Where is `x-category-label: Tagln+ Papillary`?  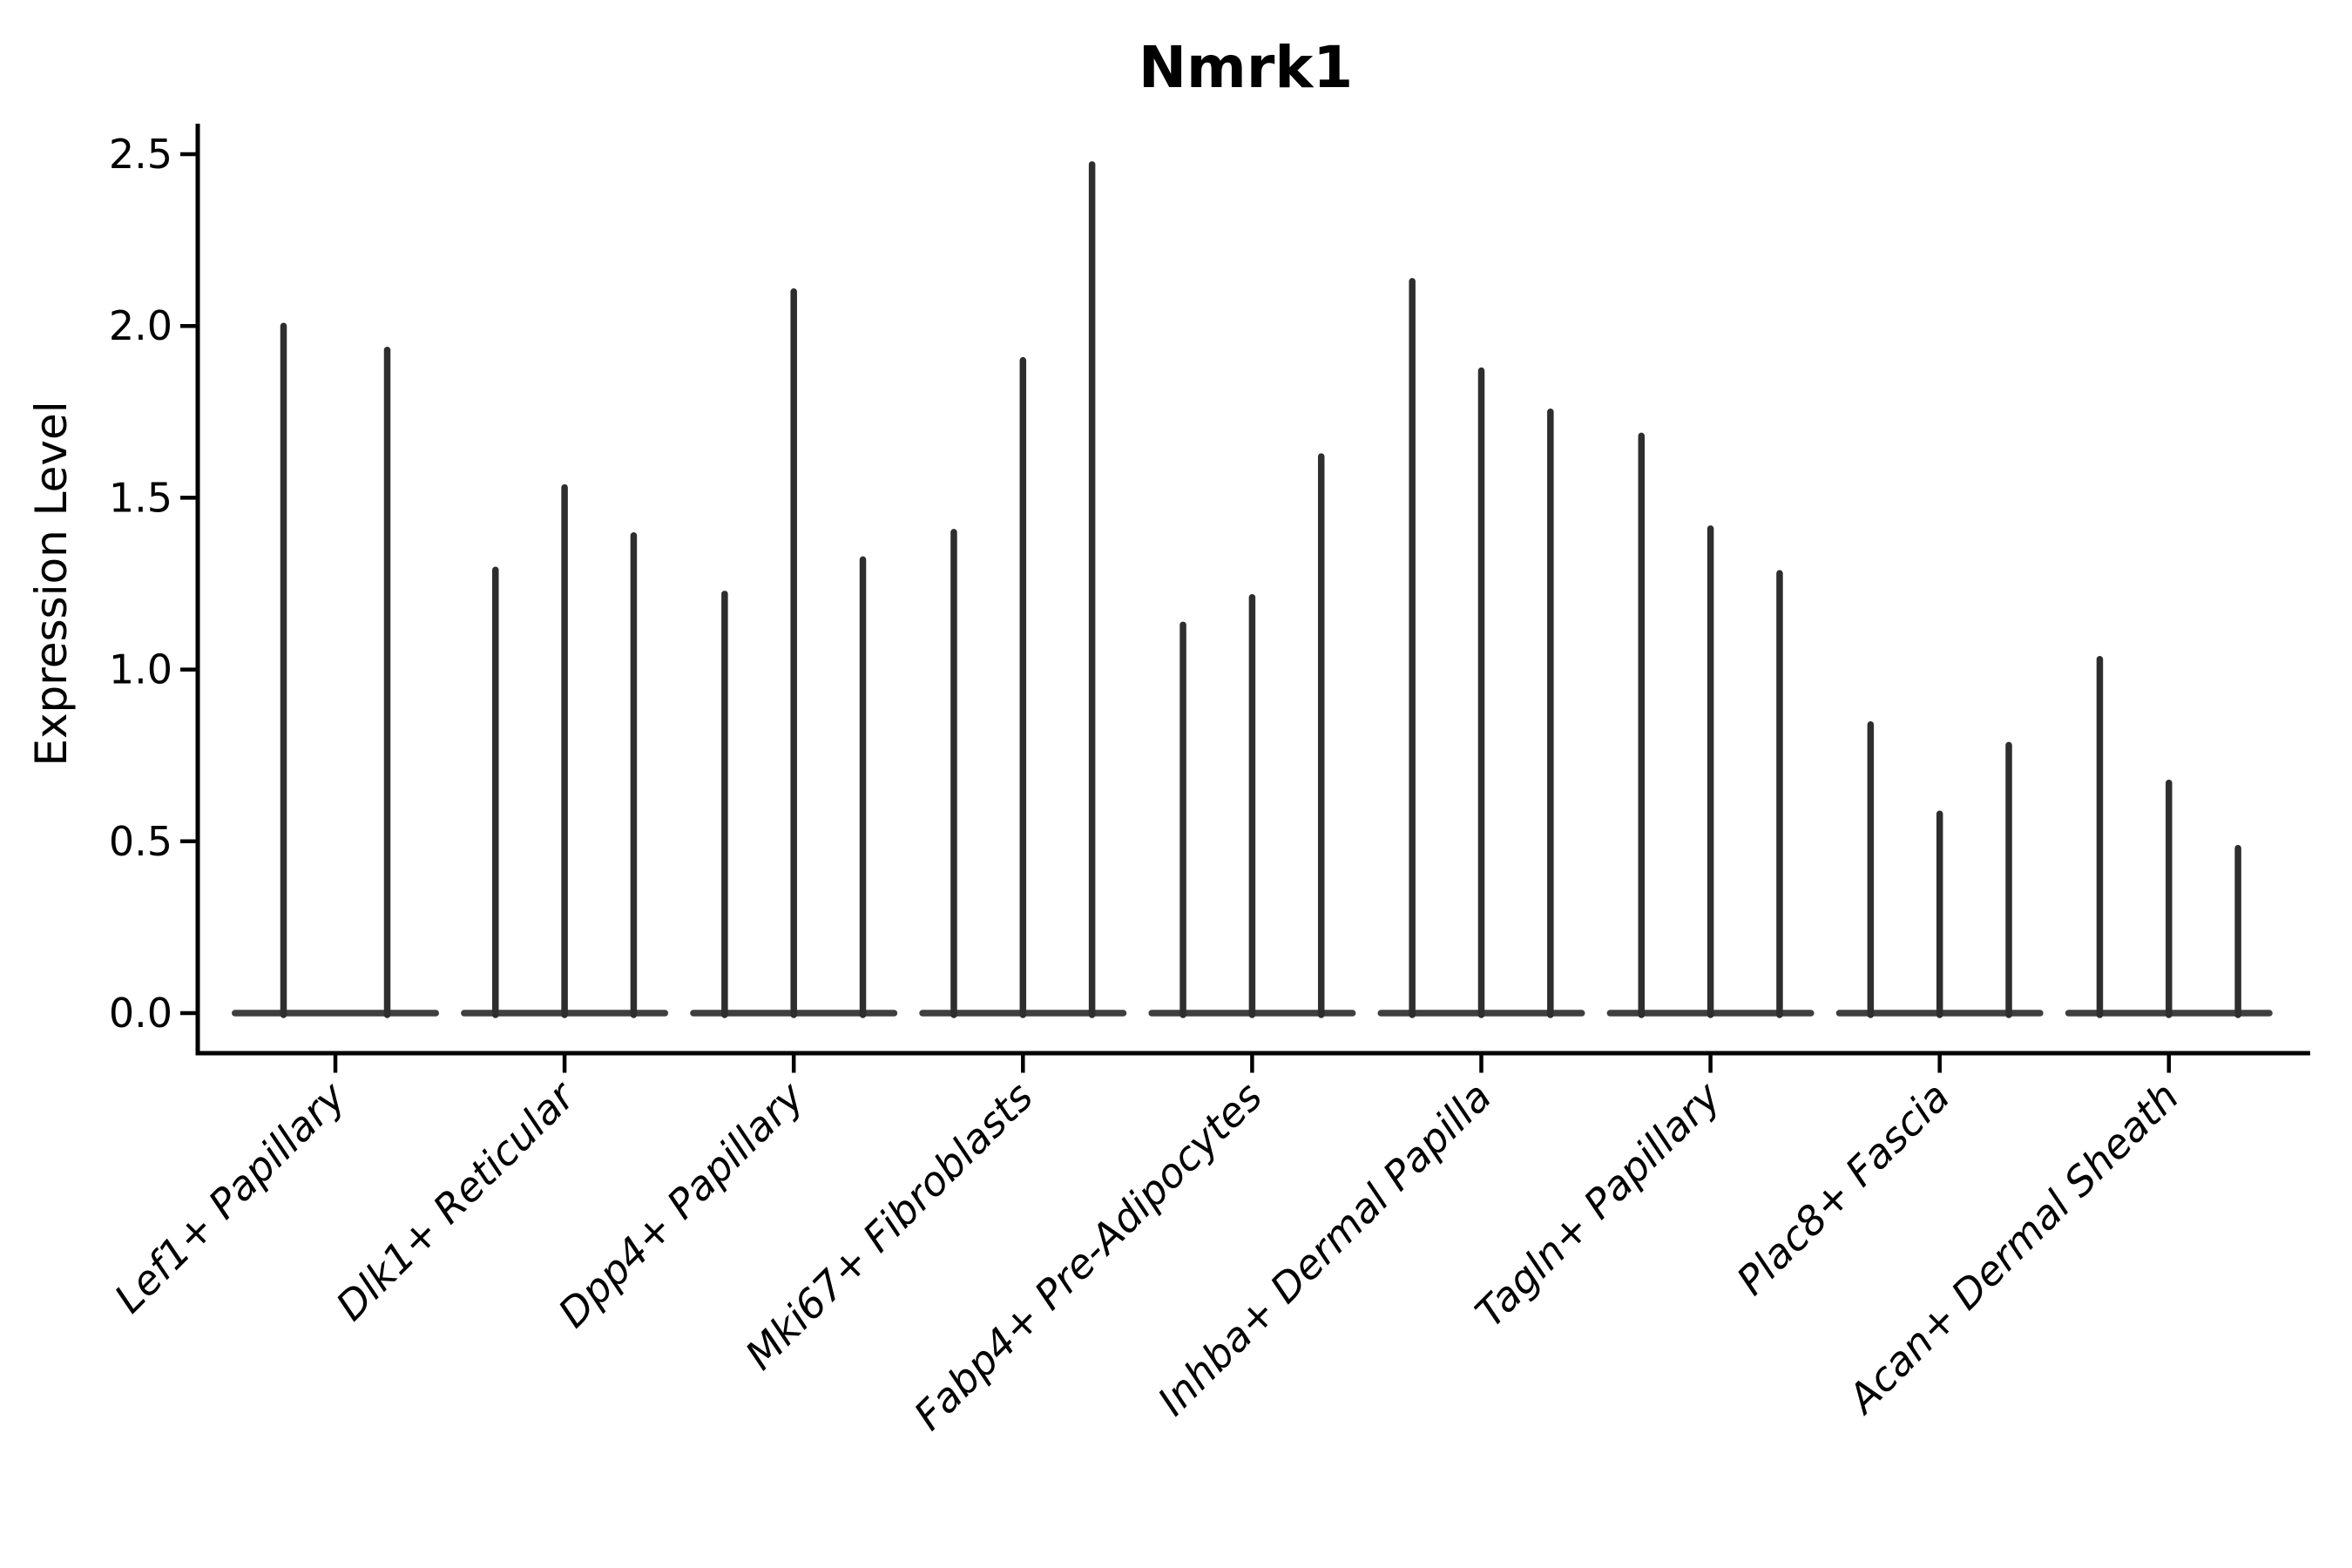
x-category-label: Tagln+ Papillary is located at coordinates (1598, 1204).